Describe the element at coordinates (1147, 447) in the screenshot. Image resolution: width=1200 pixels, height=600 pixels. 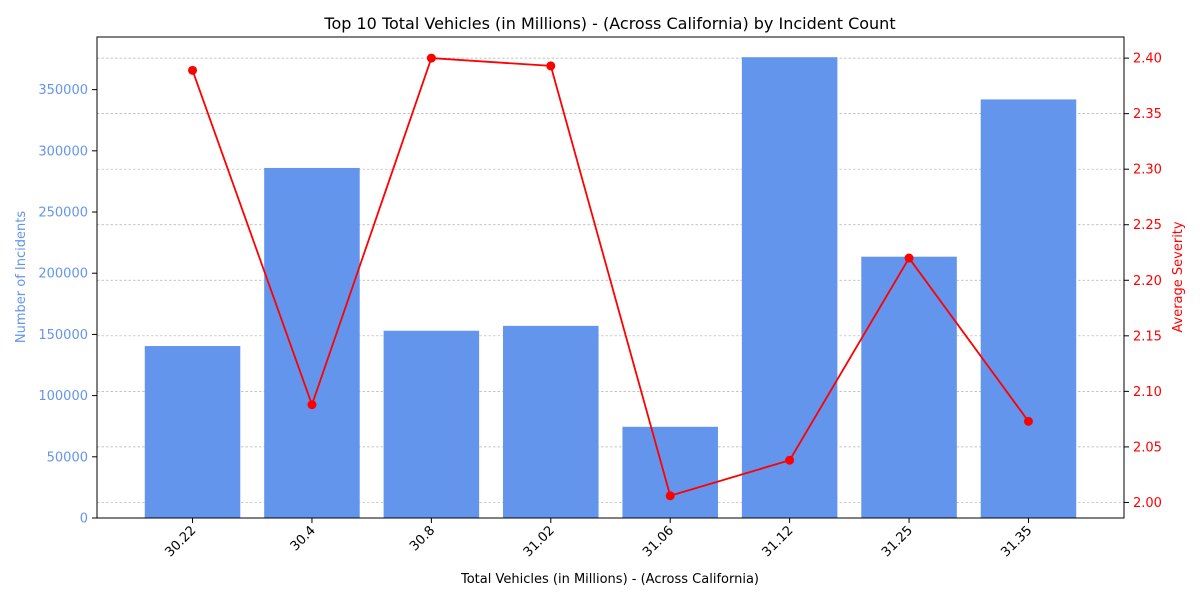
I see `y-right-tick-label: 2.05` at that location.